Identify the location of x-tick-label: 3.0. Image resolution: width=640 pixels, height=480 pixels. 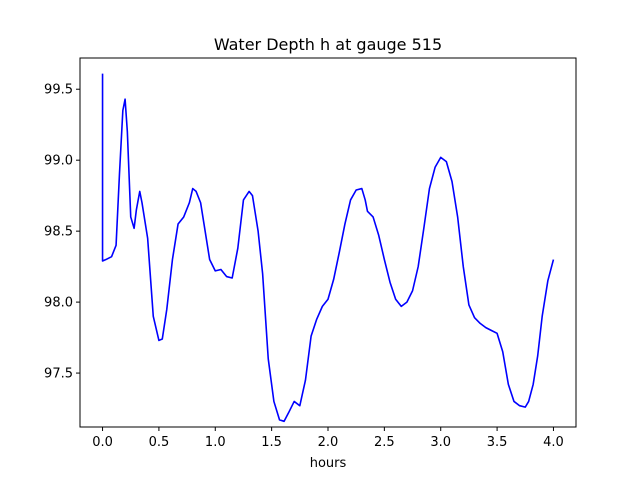
(440, 442).